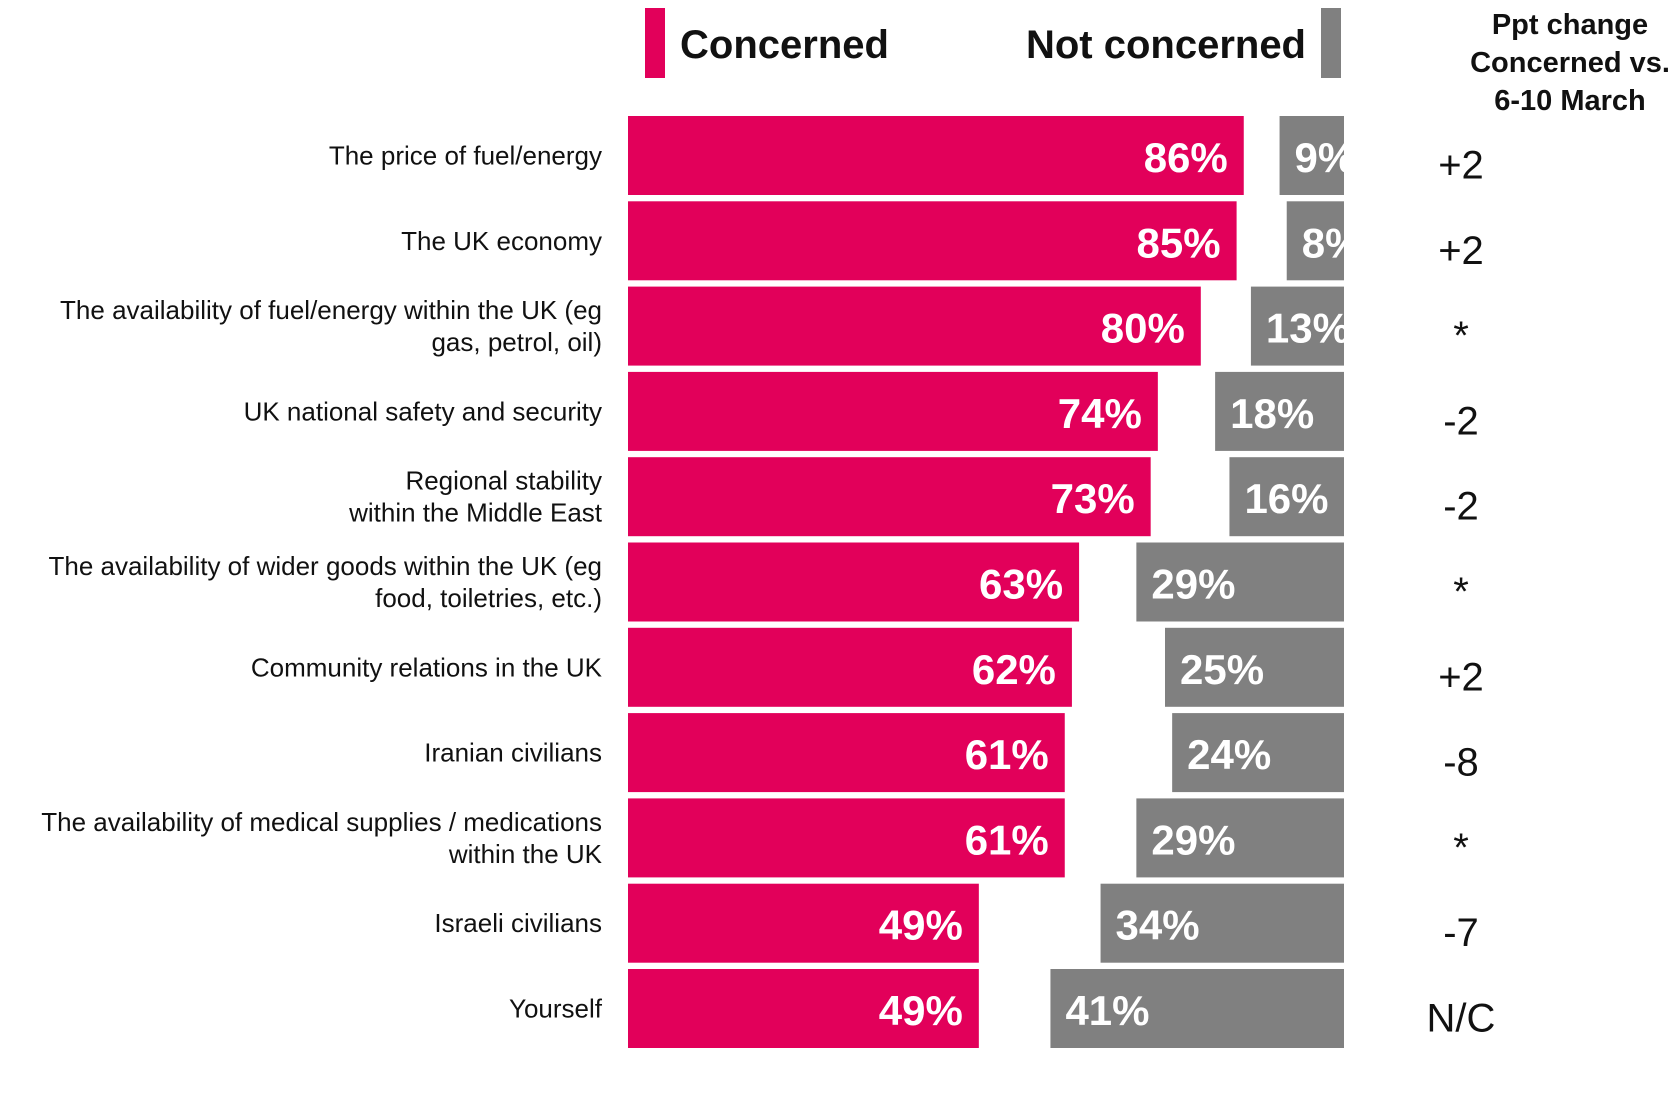 This screenshot has width=1678, height=1118. I want to click on not-concerned-value-label: 24%, so click(1229, 754).